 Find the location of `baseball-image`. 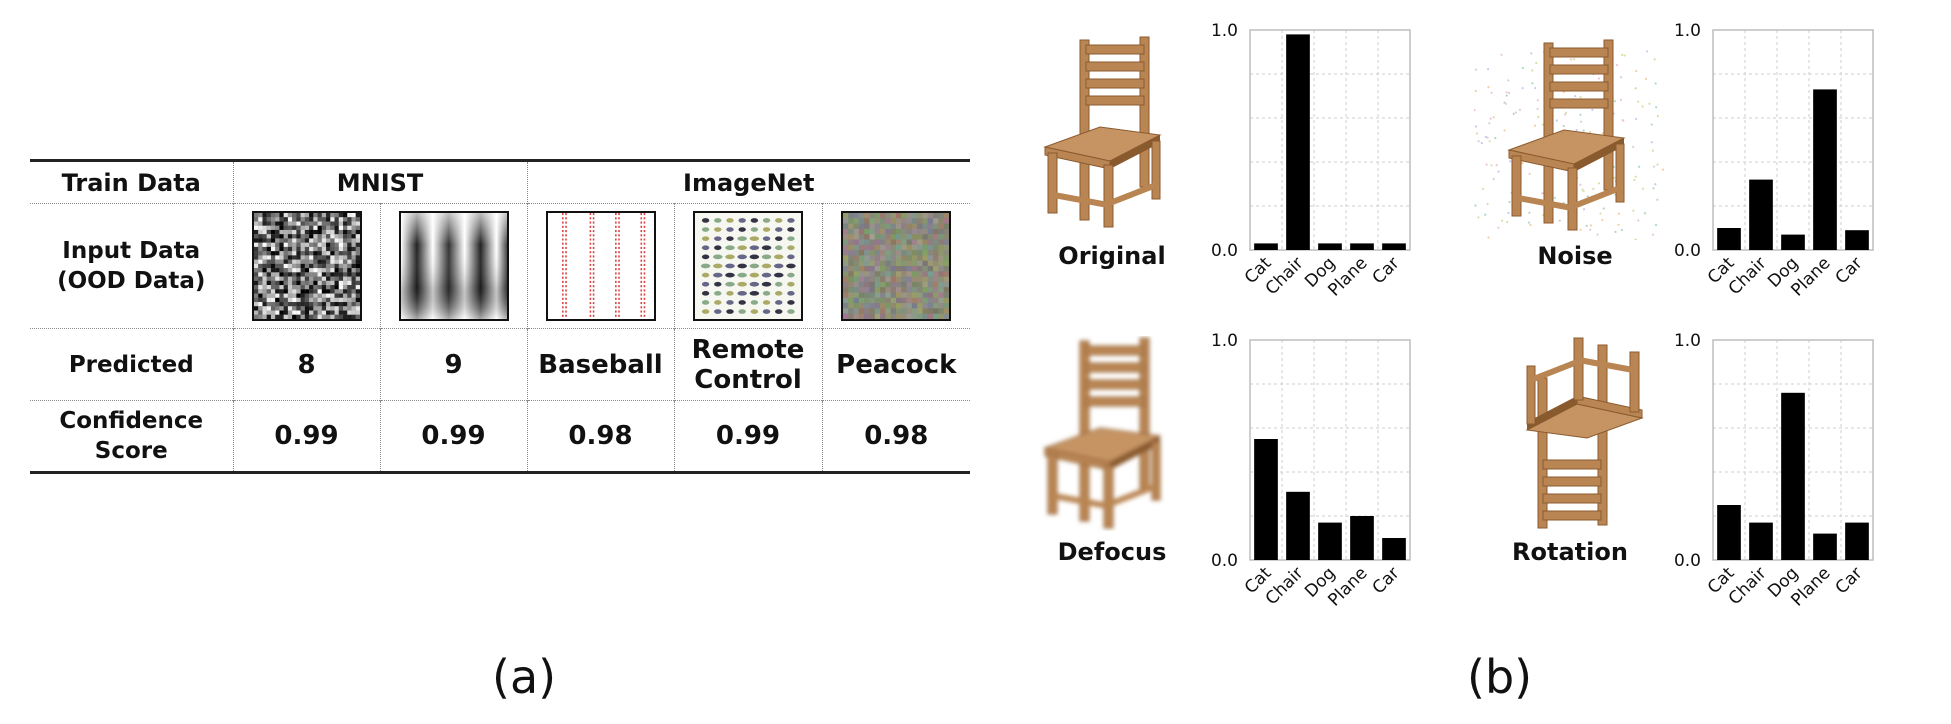

baseball-image is located at coordinates (600, 266).